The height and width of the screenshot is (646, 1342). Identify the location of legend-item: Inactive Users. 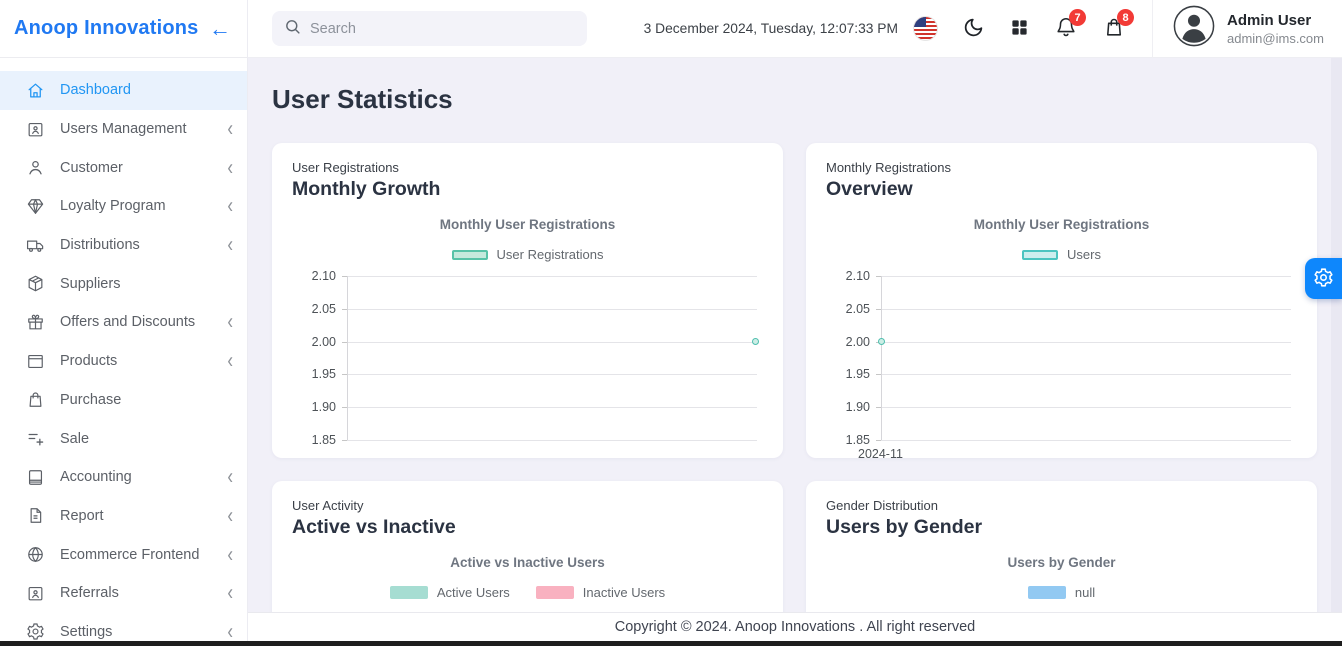
(600, 592).